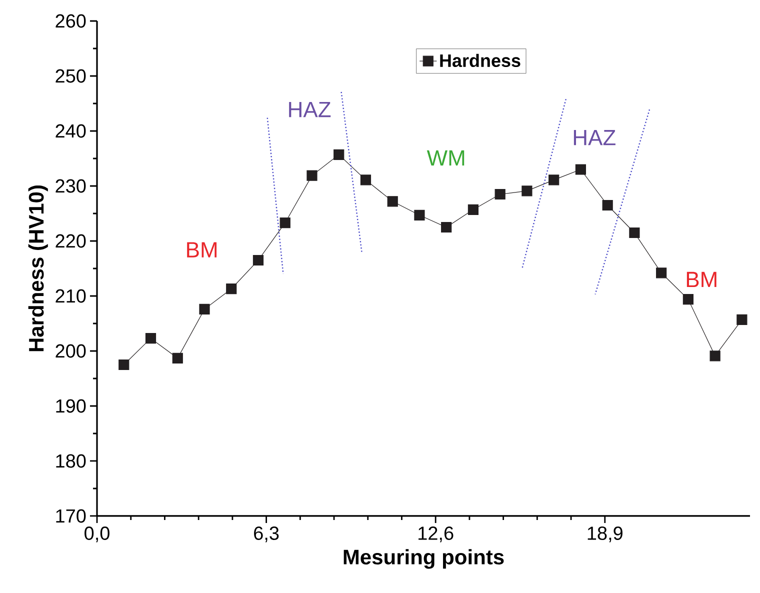 Image resolution: width=760 pixels, height=593 pixels. What do you see at coordinates (71, 296) in the screenshot?
I see `y-tick-label: 210` at bounding box center [71, 296].